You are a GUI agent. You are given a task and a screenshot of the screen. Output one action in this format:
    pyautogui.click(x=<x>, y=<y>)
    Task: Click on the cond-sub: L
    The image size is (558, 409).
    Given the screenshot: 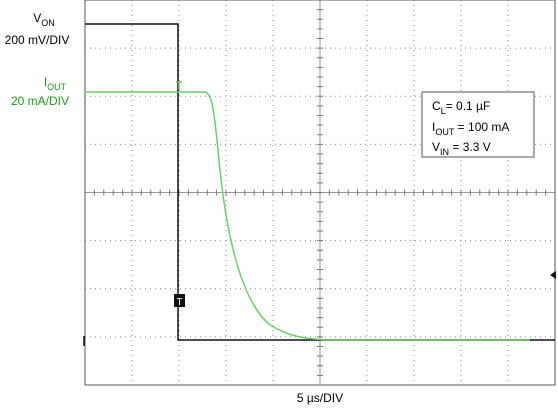 What is the action you would take?
    pyautogui.click(x=443, y=111)
    